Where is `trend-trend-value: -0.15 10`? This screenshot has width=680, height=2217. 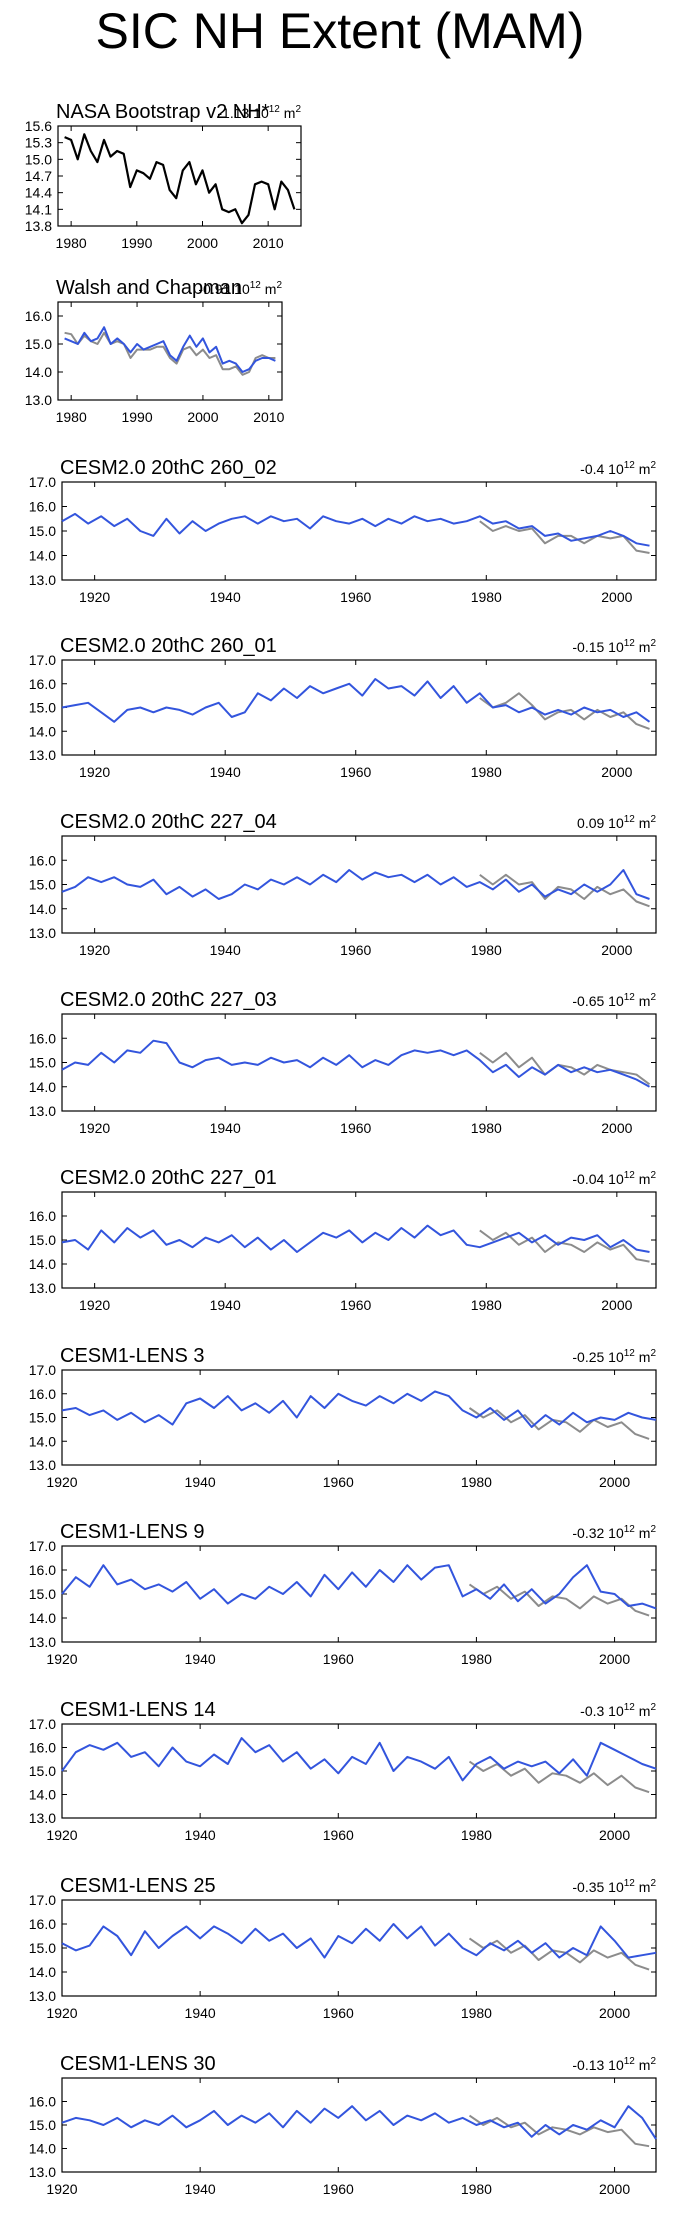
trend-trend-value: -0.15 10 is located at coordinates (598, 647).